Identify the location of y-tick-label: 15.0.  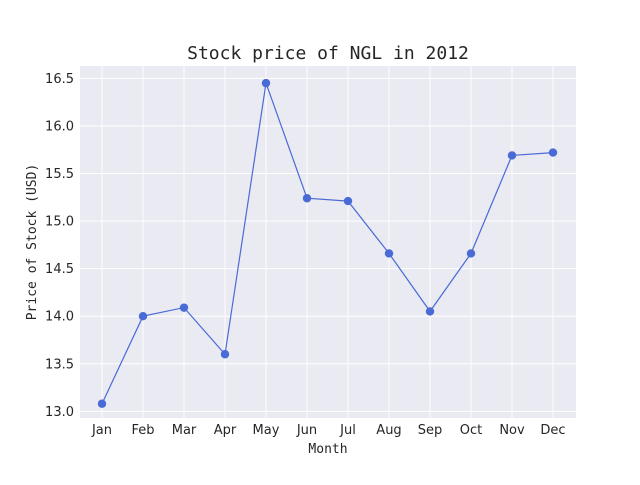
(59, 222).